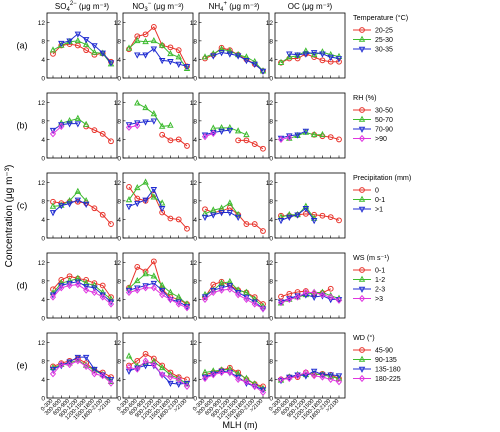  Describe the element at coordinates (386, 360) in the screenshot. I see `legend-label: 90-135` at that location.